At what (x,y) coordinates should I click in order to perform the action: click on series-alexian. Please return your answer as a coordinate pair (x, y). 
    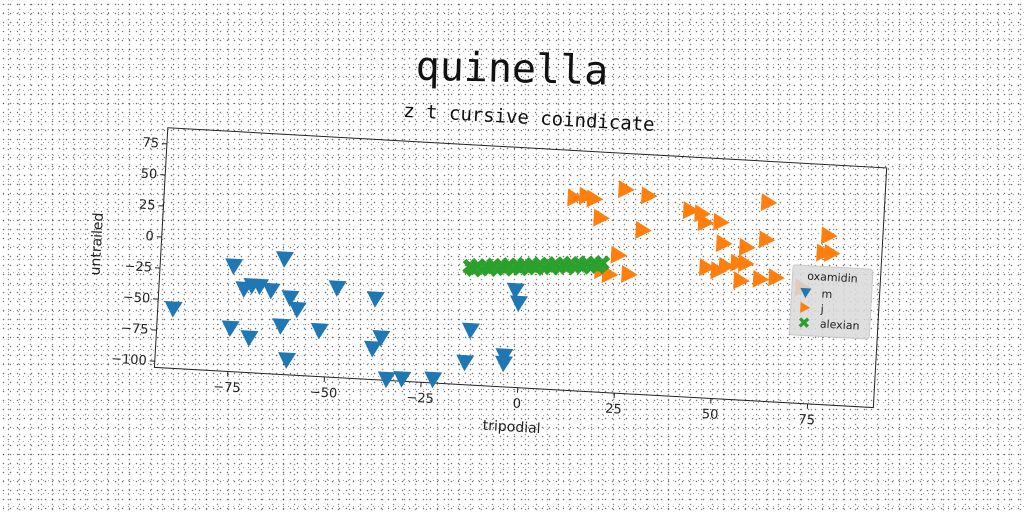
    Looking at the image, I should click on (536, 266).